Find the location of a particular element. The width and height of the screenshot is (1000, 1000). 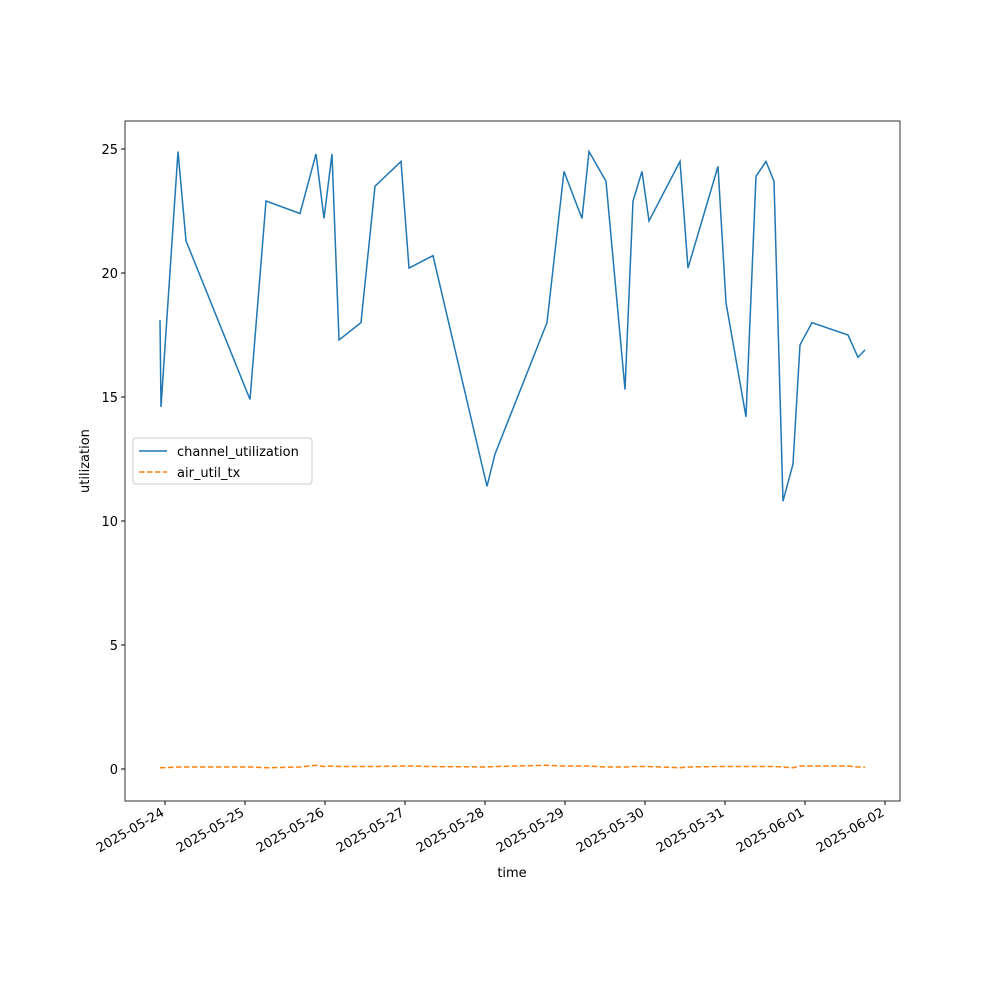

x-tick-label: 2025-05-24 is located at coordinates (130, 830).